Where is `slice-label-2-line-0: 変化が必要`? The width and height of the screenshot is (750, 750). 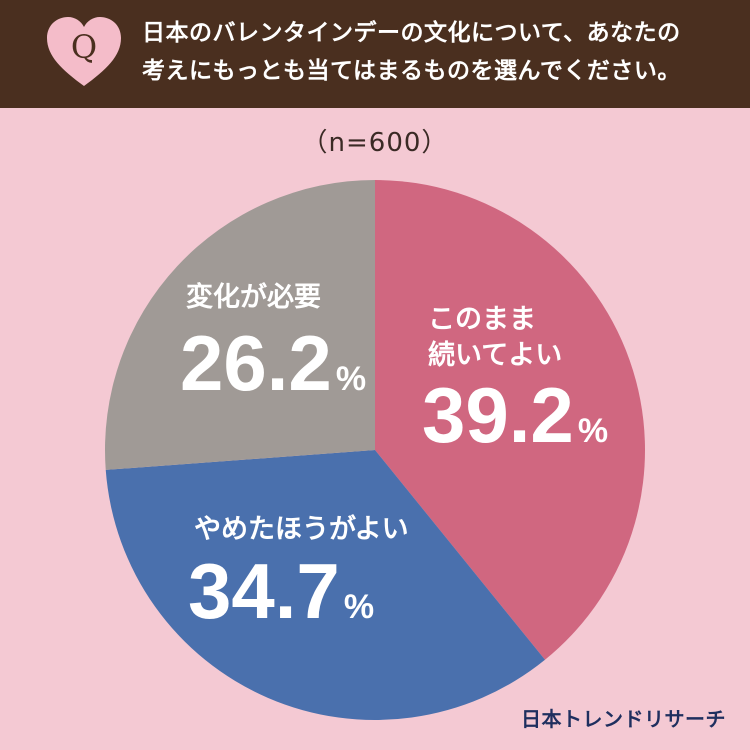
slice-label-2-line-0: 変化が必要 is located at coordinates (253, 297).